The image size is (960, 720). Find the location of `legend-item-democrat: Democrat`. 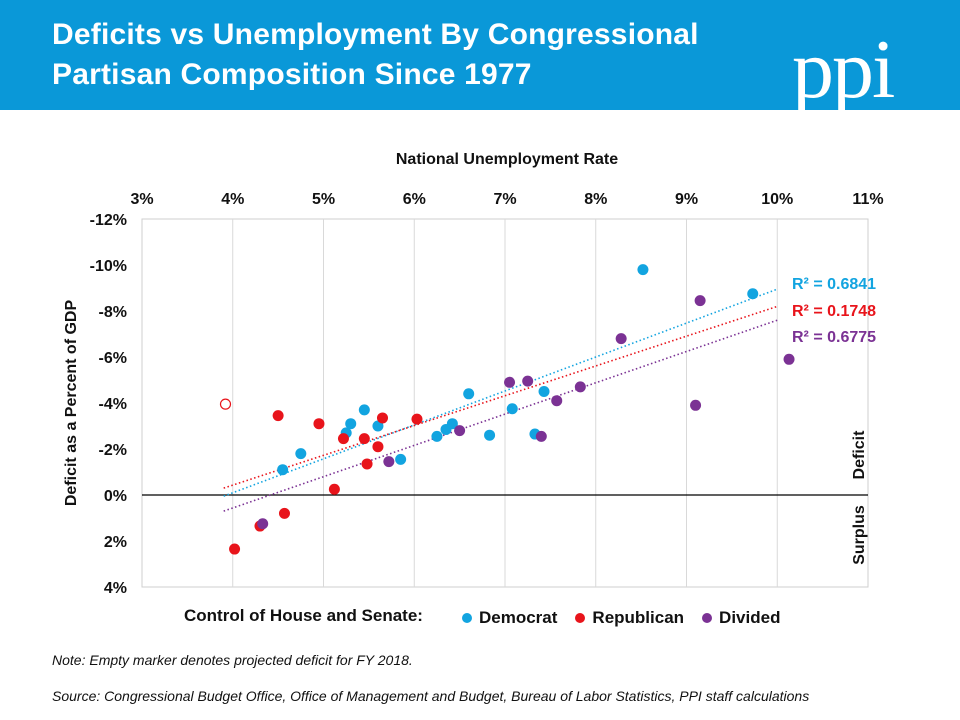

legend-item-democrat: Democrat is located at coordinates (509, 618).